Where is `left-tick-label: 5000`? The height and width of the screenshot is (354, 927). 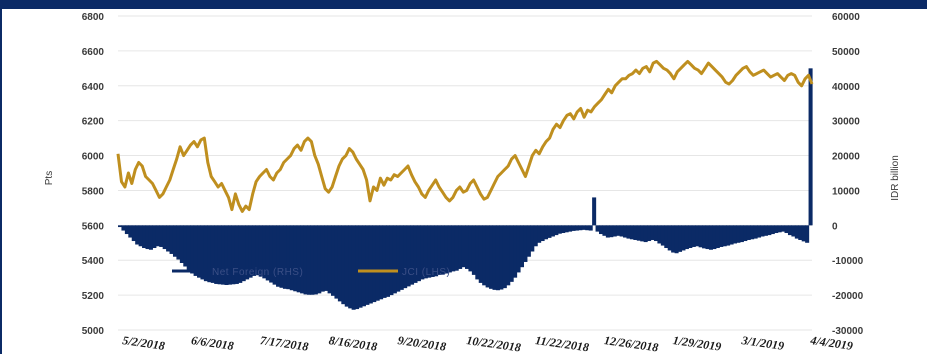 left-tick-label: 5000 is located at coordinates (93, 331).